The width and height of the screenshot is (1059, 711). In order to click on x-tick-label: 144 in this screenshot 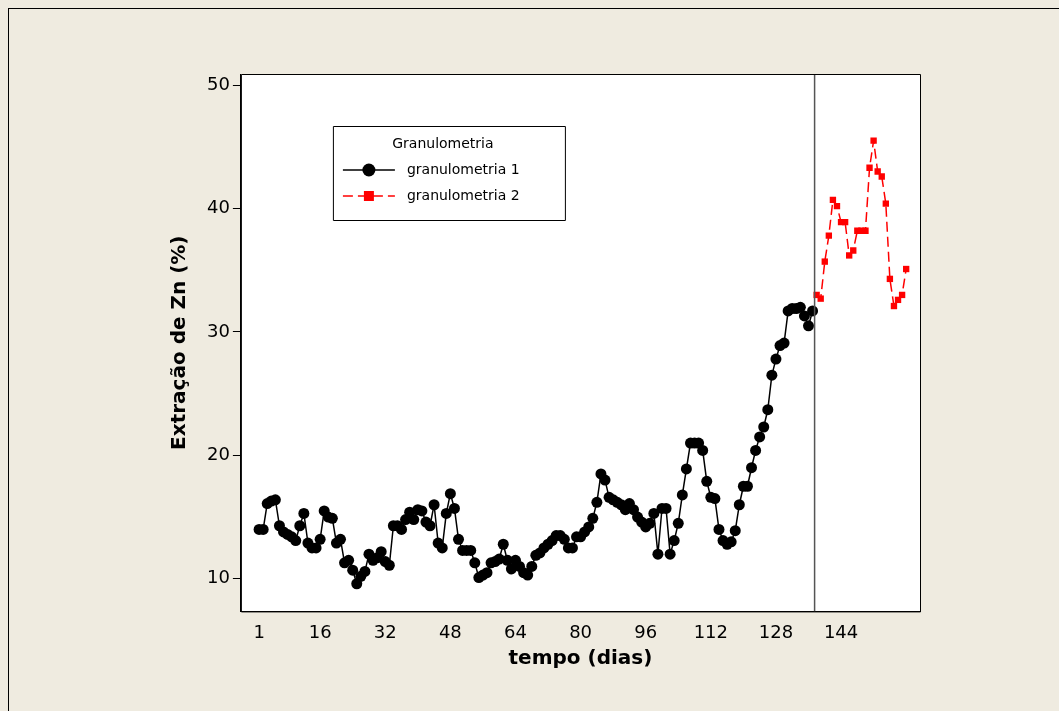, I will do `click(841, 631)`.